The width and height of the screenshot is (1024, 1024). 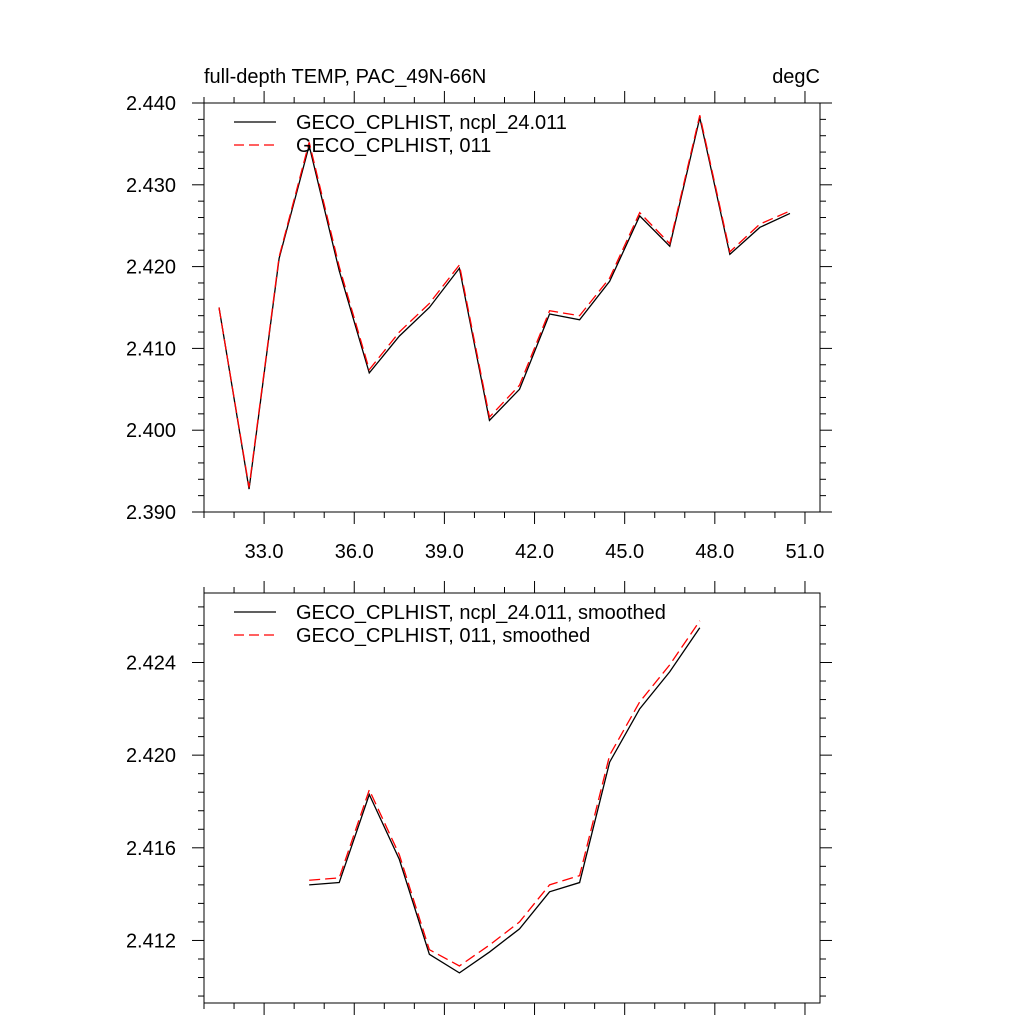 What do you see at coordinates (443, 636) in the screenshot?
I see `legend-label-1: GECO_CPLHIST, 011, smoothed` at bounding box center [443, 636].